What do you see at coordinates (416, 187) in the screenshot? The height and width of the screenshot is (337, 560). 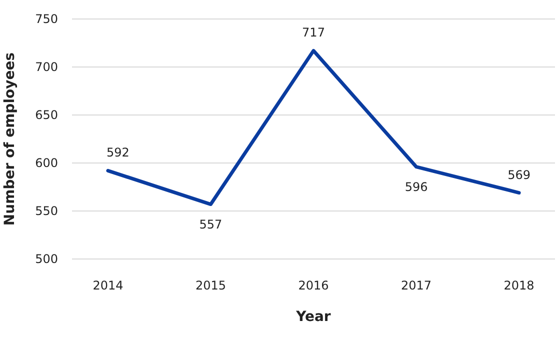 I see `data-label: 596` at bounding box center [416, 187].